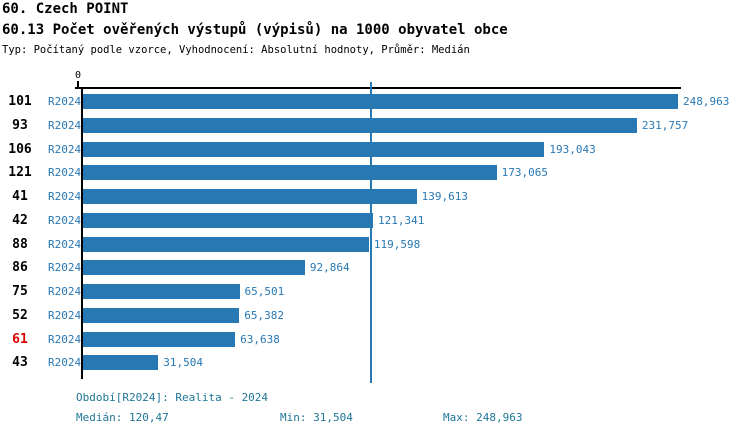 This screenshot has height=440, width=750. What do you see at coordinates (665, 125) in the screenshot?
I see `bar-value-label: 231,757` at bounding box center [665, 125].